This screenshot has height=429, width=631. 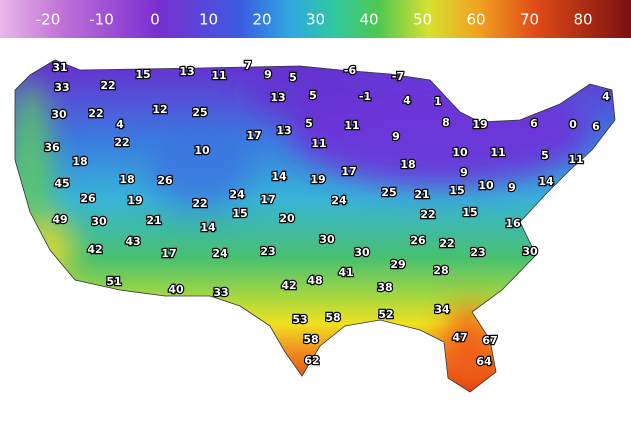 What do you see at coordinates (314, 280) in the screenshot?
I see `temperature-label: 48` at bounding box center [314, 280].